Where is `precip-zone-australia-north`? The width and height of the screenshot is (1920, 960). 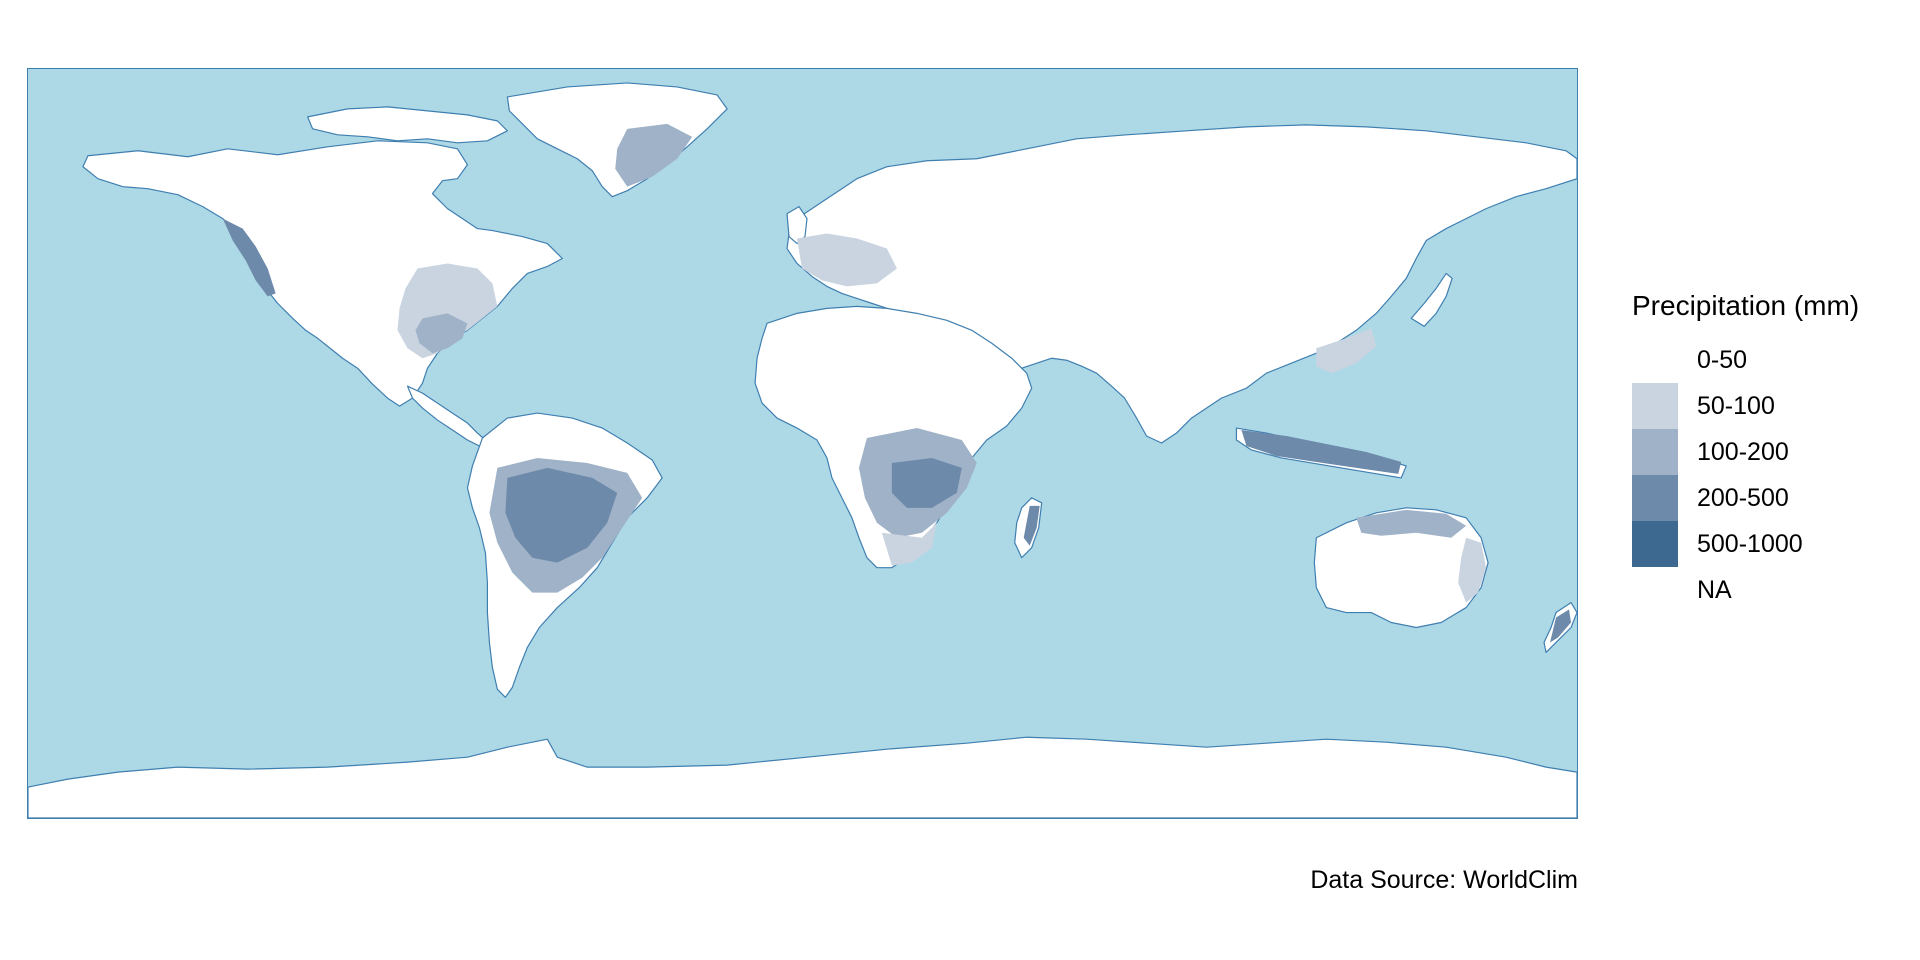
precip-zone-australia-north is located at coordinates (1411, 523).